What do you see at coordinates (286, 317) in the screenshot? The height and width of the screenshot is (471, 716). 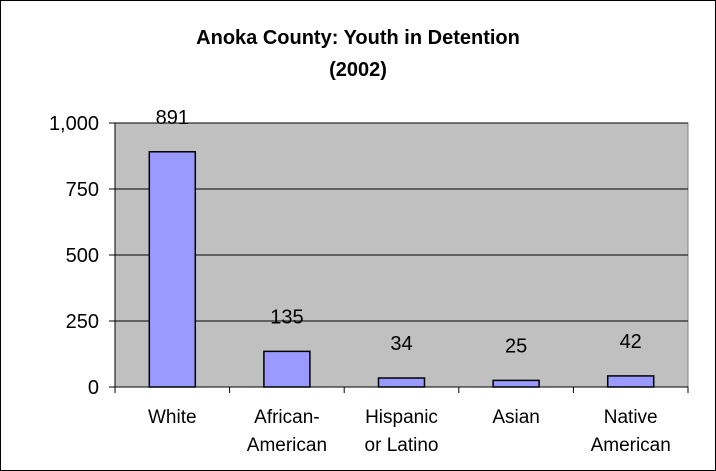 I see `data-label: 135` at bounding box center [286, 317].